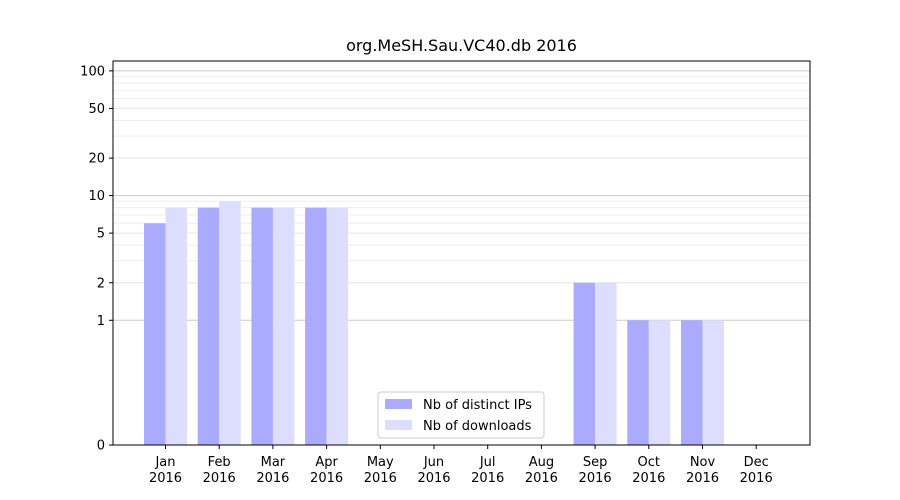 This screenshot has height=500, width=900. Describe the element at coordinates (487, 470) in the screenshot. I see `x-tick-label: Jul 2016` at that location.